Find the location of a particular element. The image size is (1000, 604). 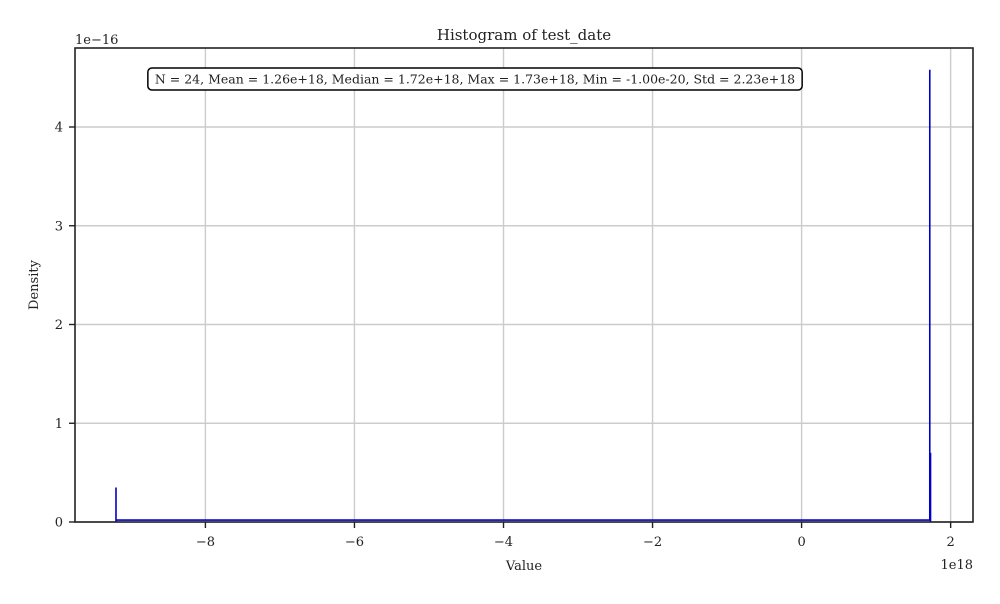

x-tick-label: −2 is located at coordinates (652, 542).